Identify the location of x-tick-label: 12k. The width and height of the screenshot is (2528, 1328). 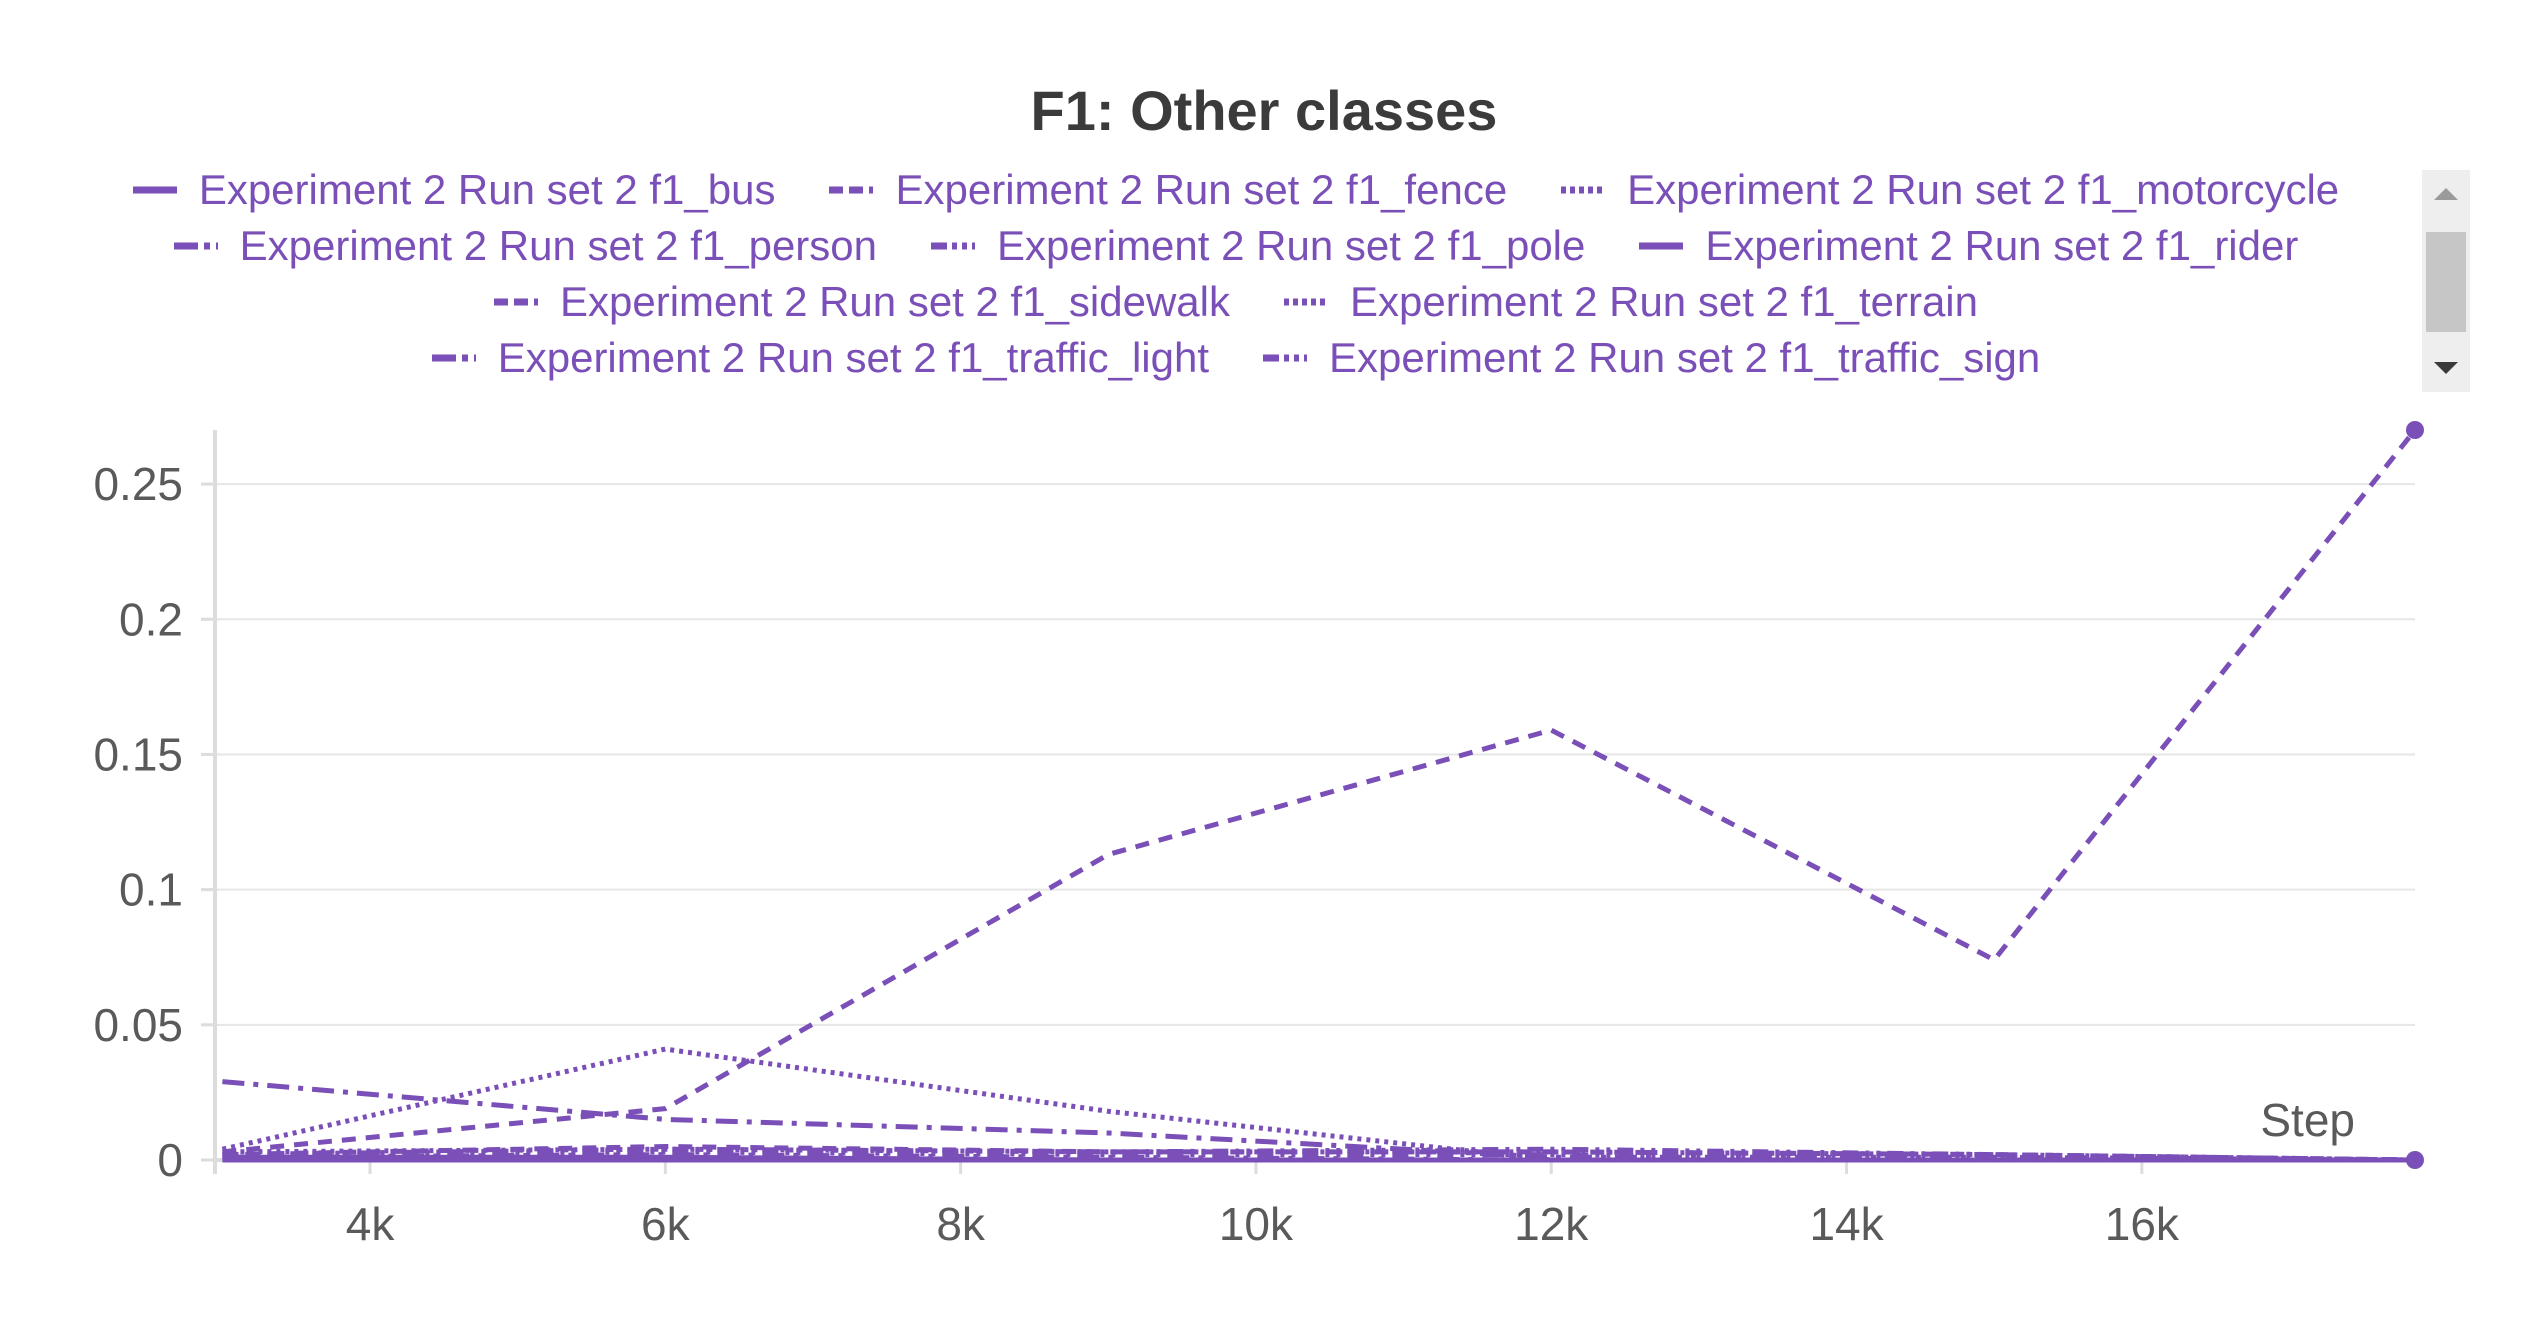
(1551, 1224).